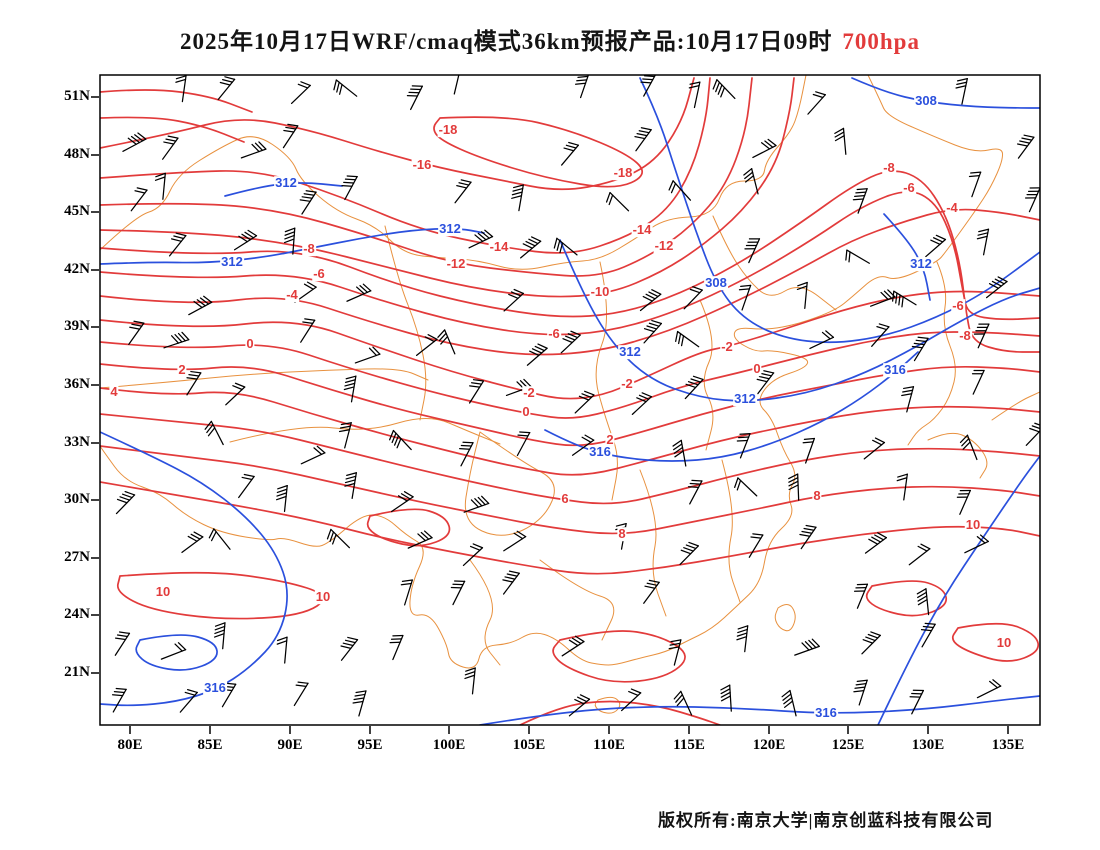 The width and height of the screenshot is (1100, 850). I want to click on contour-value-label: 8, so click(817, 496).